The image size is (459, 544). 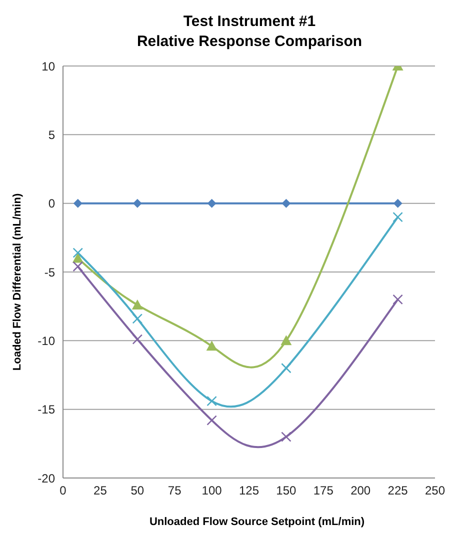 What do you see at coordinates (323, 491) in the screenshot?
I see `x-tick-label: 175` at bounding box center [323, 491].